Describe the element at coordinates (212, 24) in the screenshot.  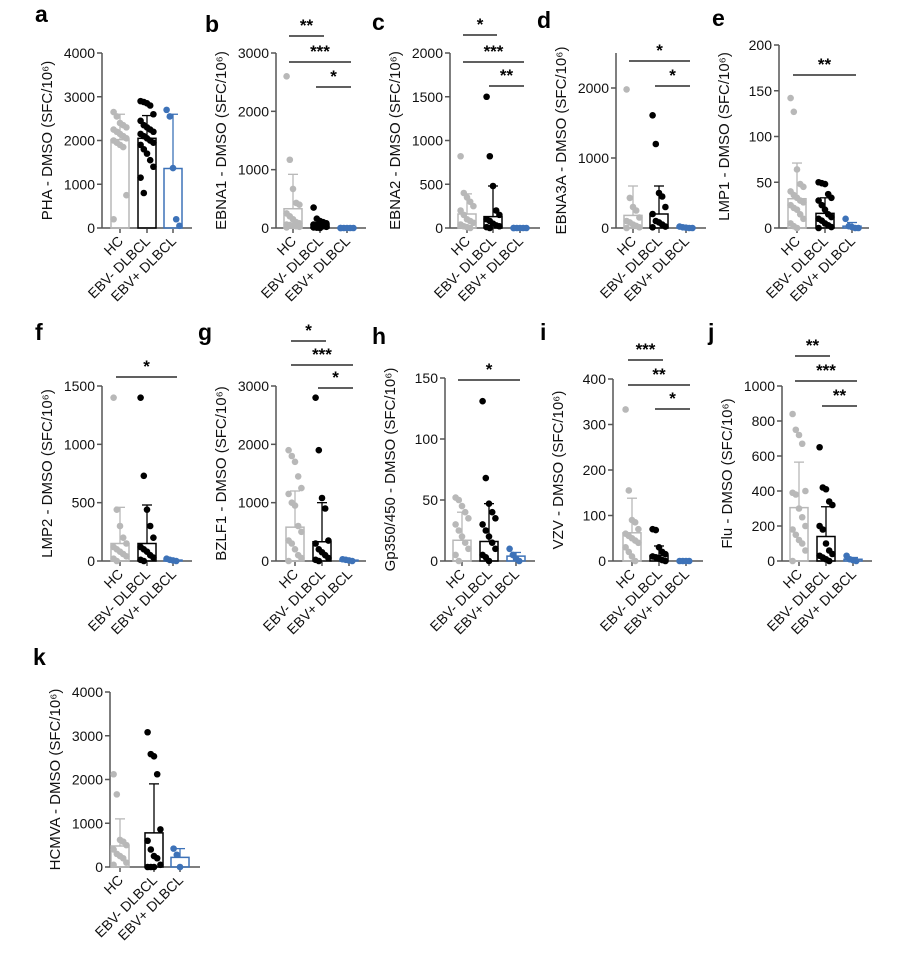
I see `panel-letter: b` at that location.